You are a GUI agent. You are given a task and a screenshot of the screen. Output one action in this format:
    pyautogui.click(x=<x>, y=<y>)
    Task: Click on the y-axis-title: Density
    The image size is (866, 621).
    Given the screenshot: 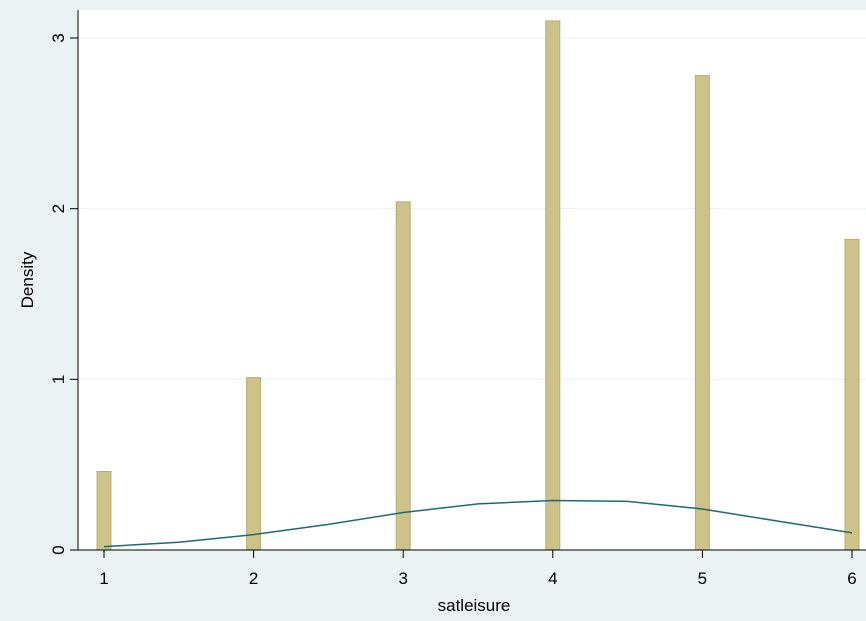 What is the action you would take?
    pyautogui.click(x=27, y=279)
    